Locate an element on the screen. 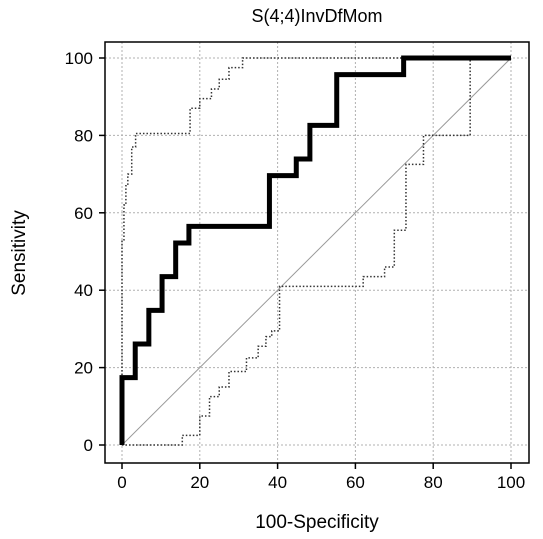 This screenshot has height=539, width=543. y-tick-label: 40 is located at coordinates (83, 290).